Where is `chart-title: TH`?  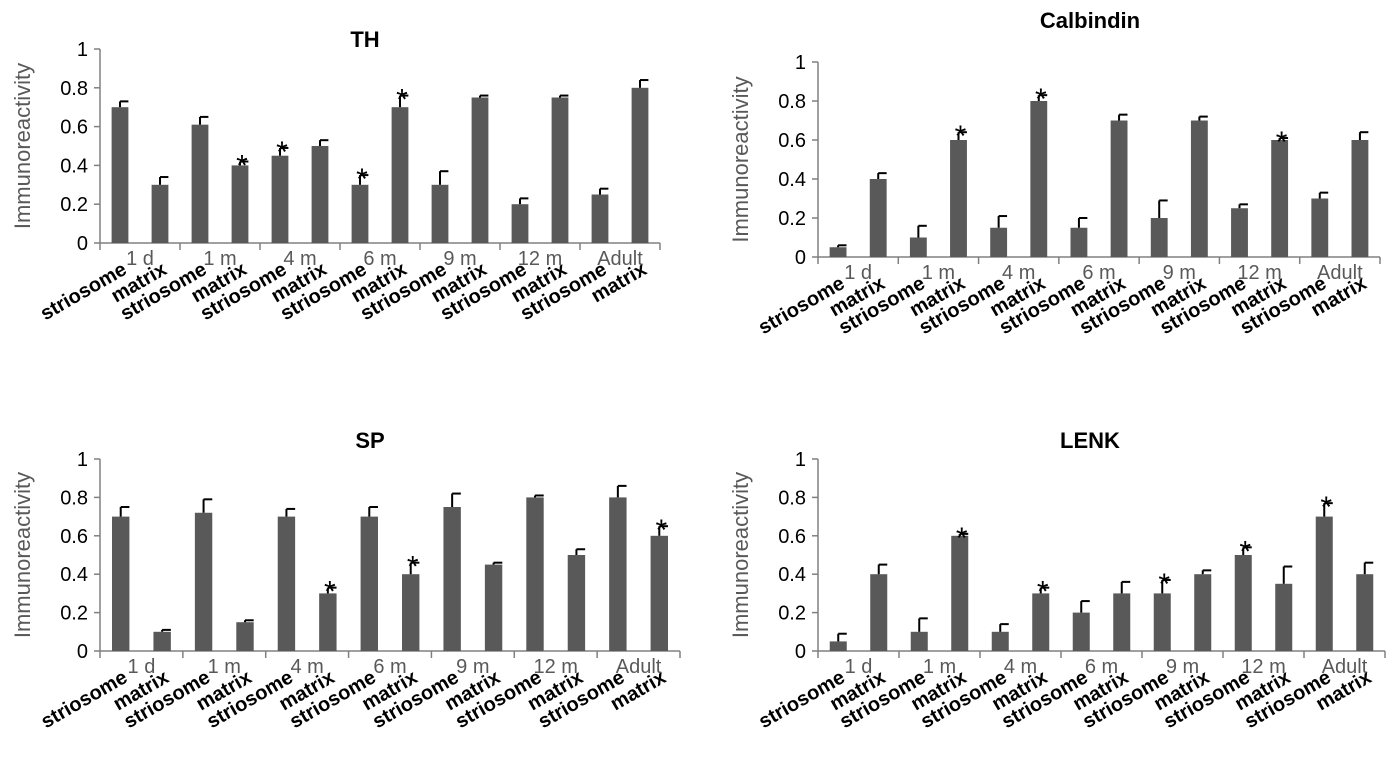 chart-title: TH is located at coordinates (364, 39).